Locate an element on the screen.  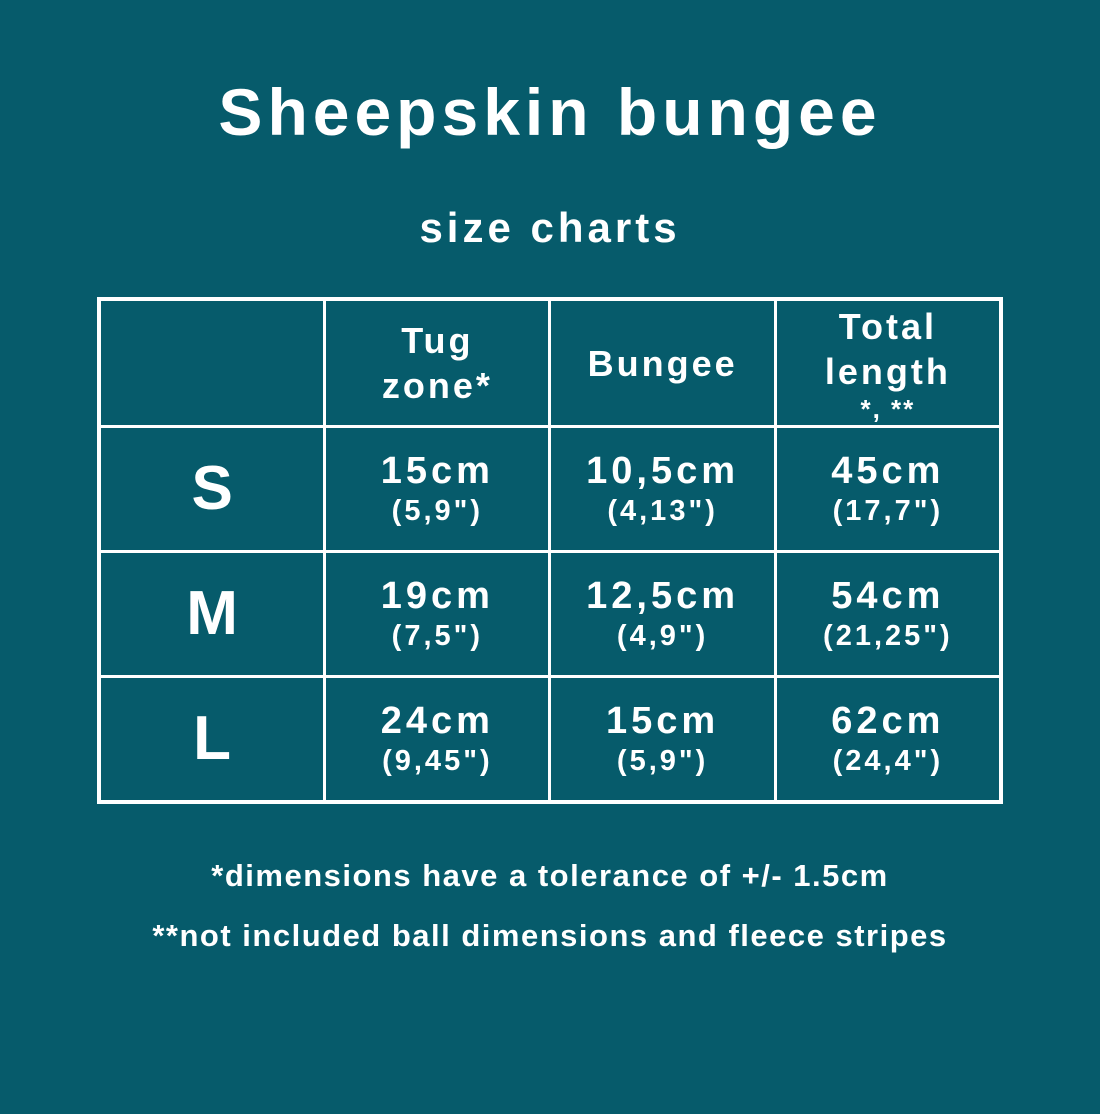
table-row-size-l: L 24cm (9,45") 15cm (5,9") 62cm (24,4") is located at coordinates (550, 739).